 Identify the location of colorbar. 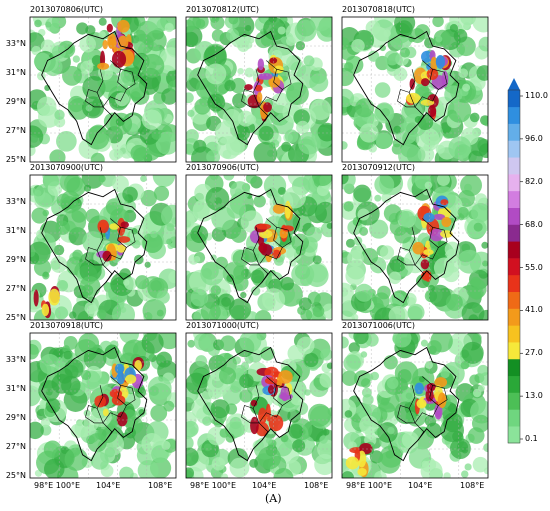
(515, 261).